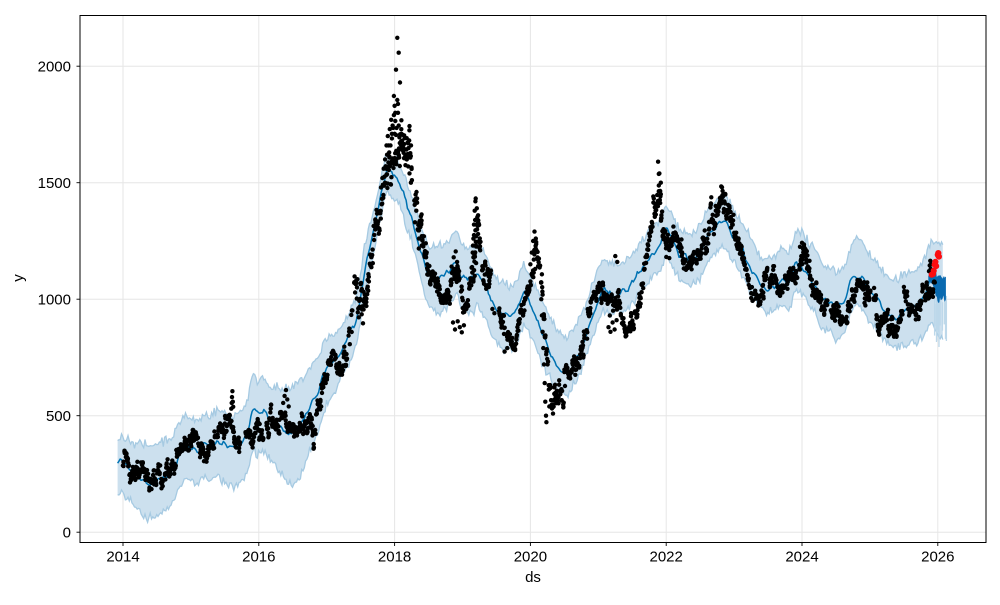 This screenshot has width=1000, height=605. What do you see at coordinates (54, 300) in the screenshot?
I see `svg-text: 1000` at bounding box center [54, 300].